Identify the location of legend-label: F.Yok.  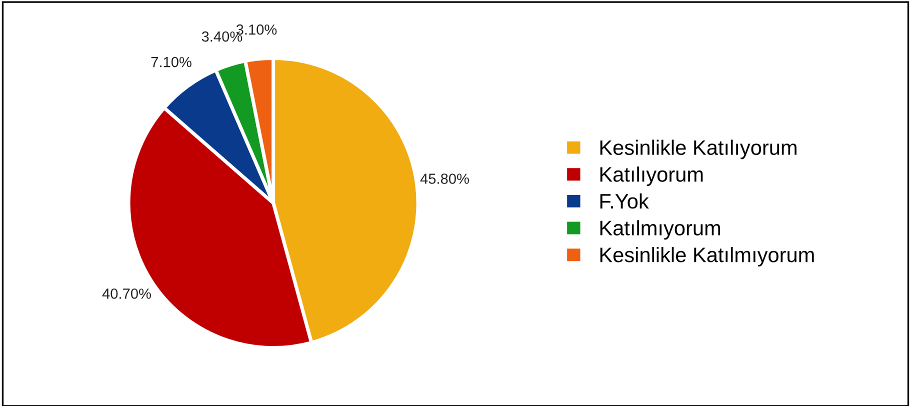
(624, 201).